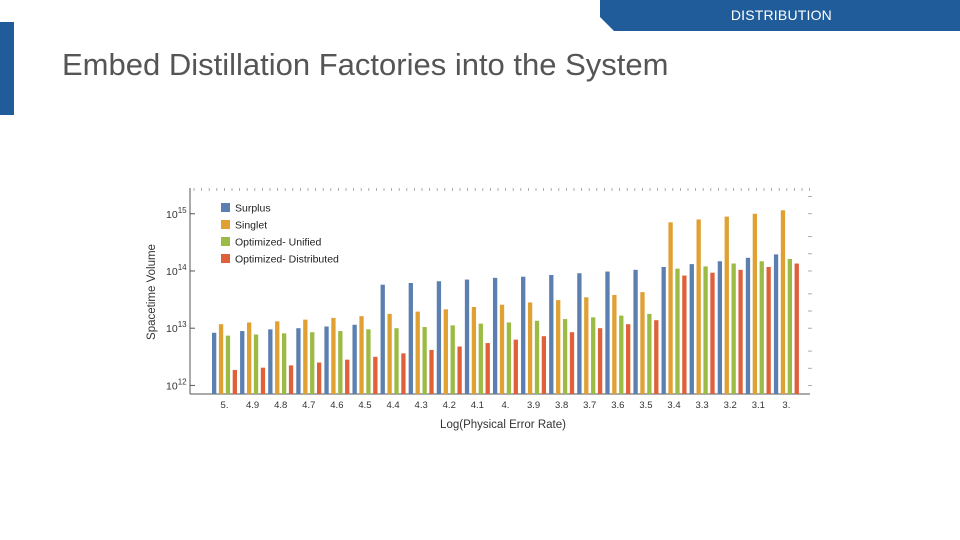 This screenshot has height=540, width=960. I want to click on x-tick-label: 3.8, so click(561, 405).